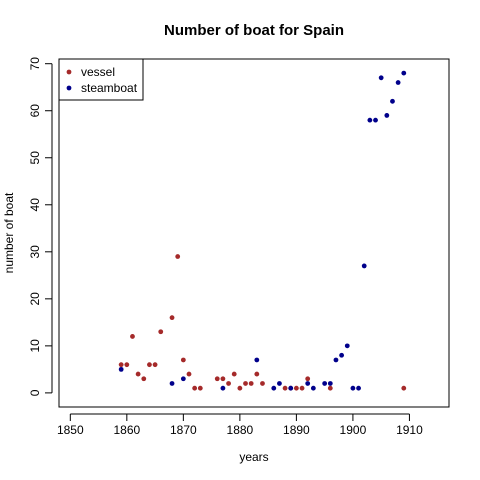  What do you see at coordinates (35, 111) in the screenshot?
I see `y-tick-label: 60` at bounding box center [35, 111].